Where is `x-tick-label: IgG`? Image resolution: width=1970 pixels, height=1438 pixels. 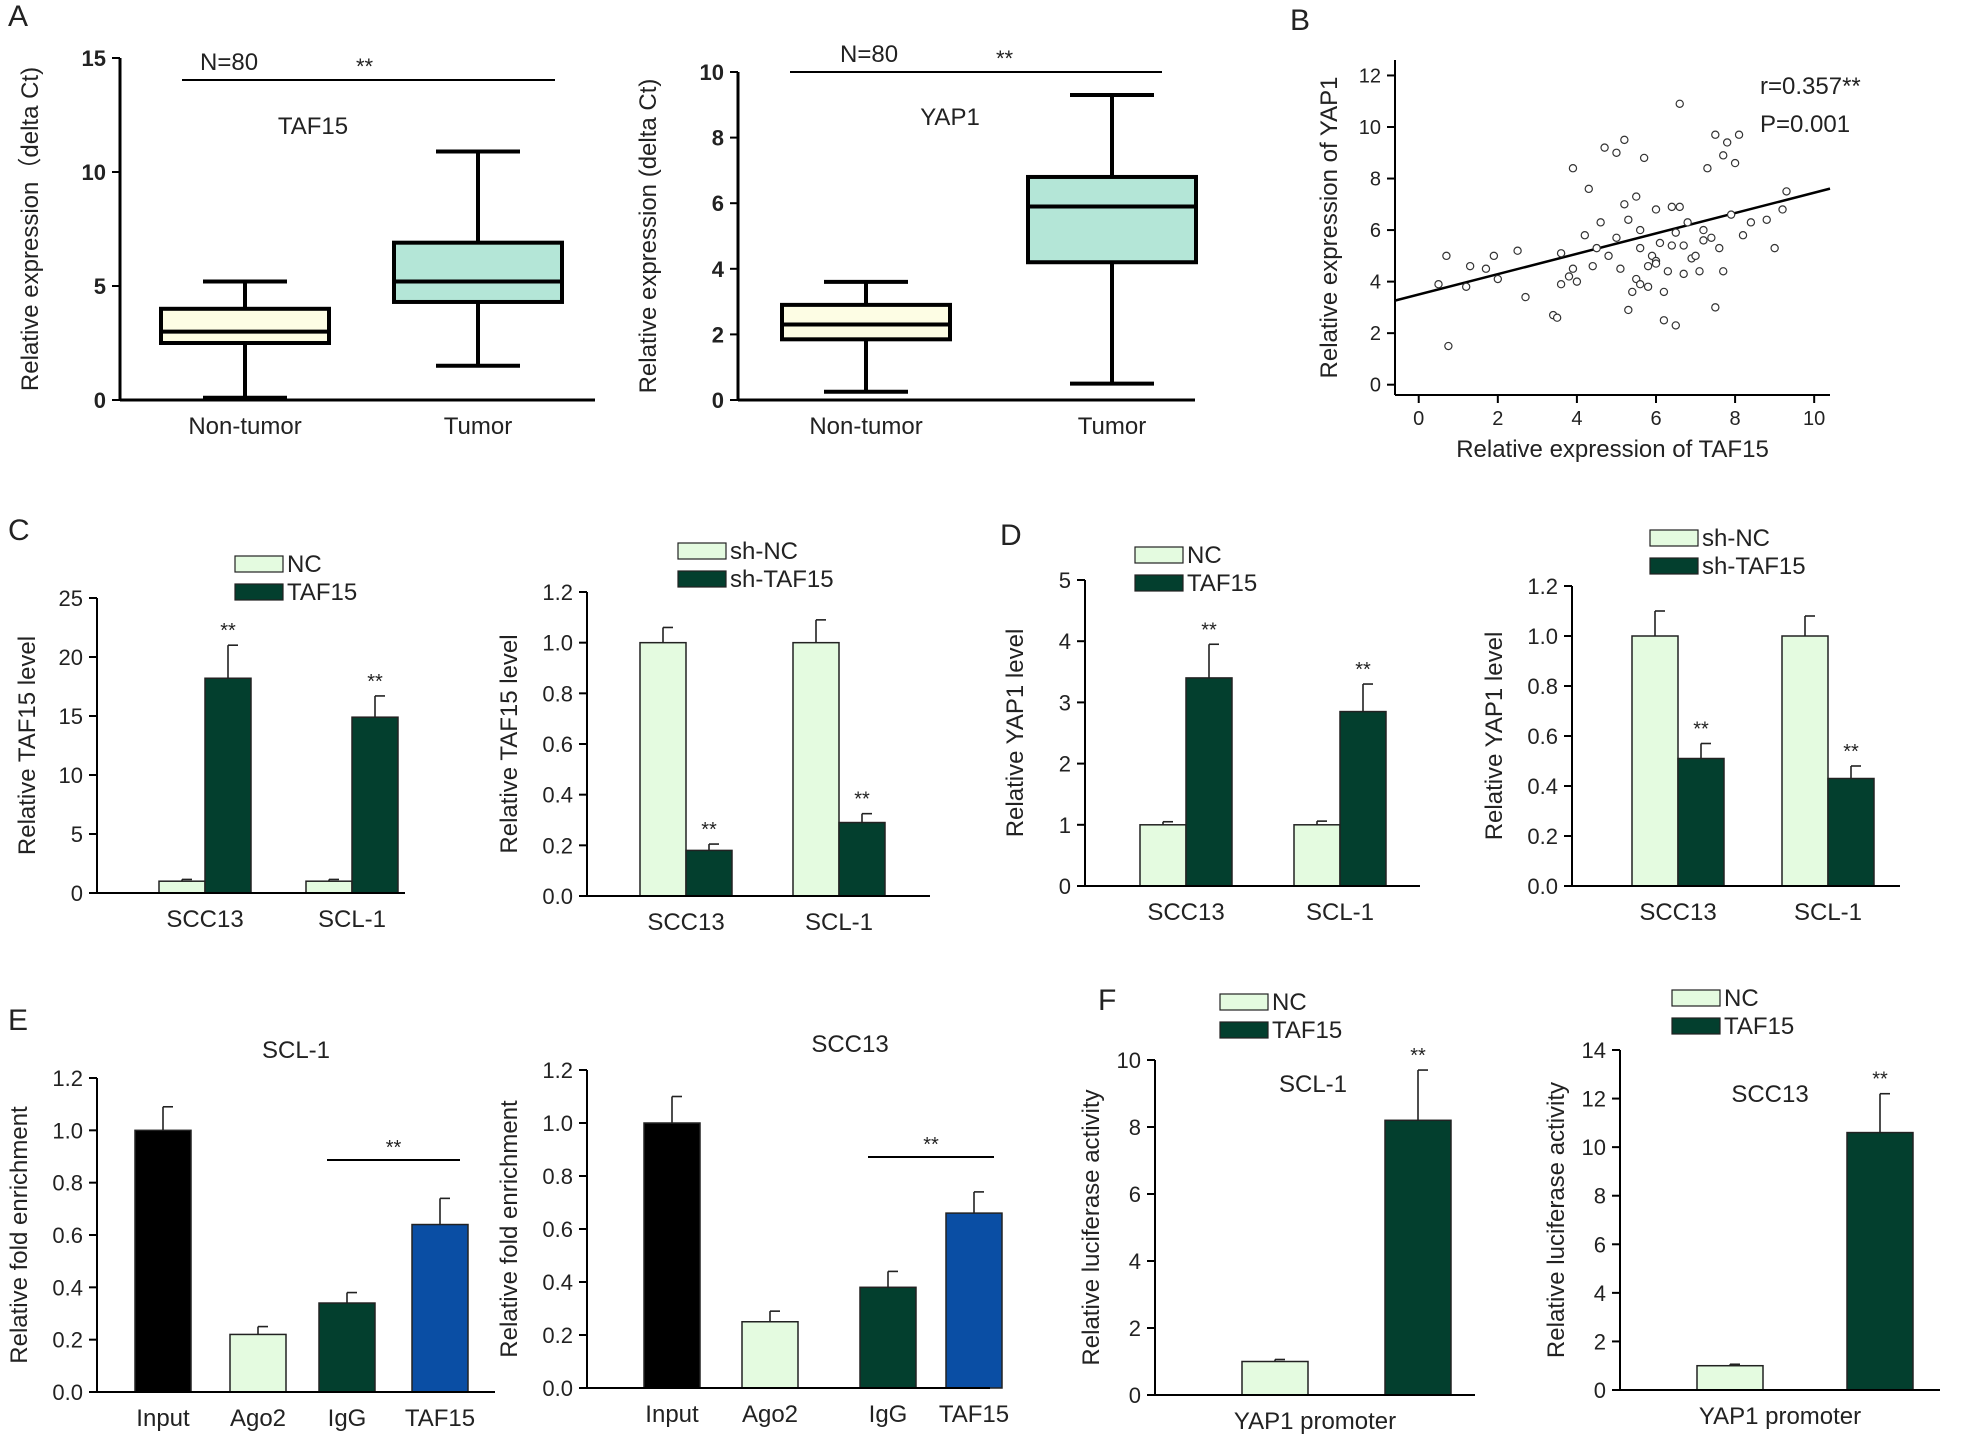 x-tick-label: IgG is located at coordinates (888, 1414).